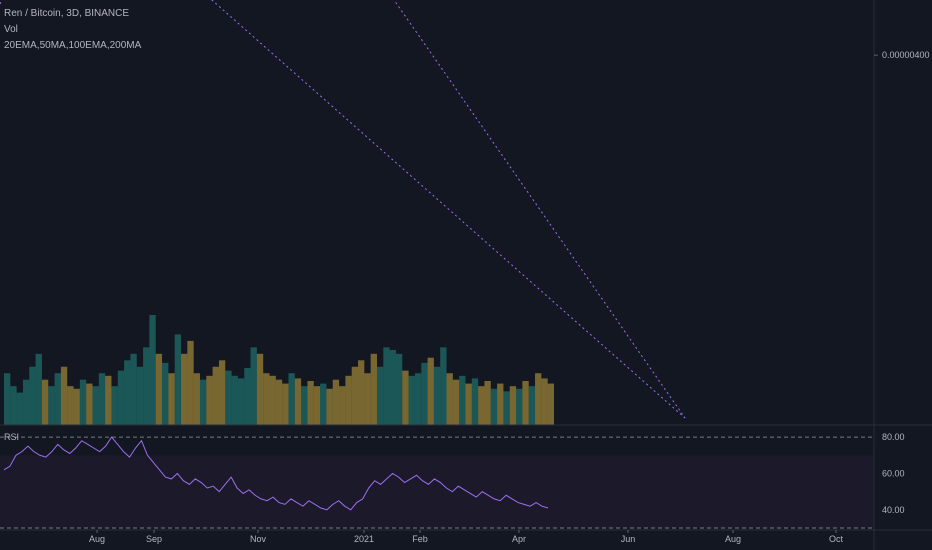 This screenshot has height=550, width=932. What do you see at coordinates (11, 437) in the screenshot?
I see `rsi-label: RSI` at bounding box center [11, 437].